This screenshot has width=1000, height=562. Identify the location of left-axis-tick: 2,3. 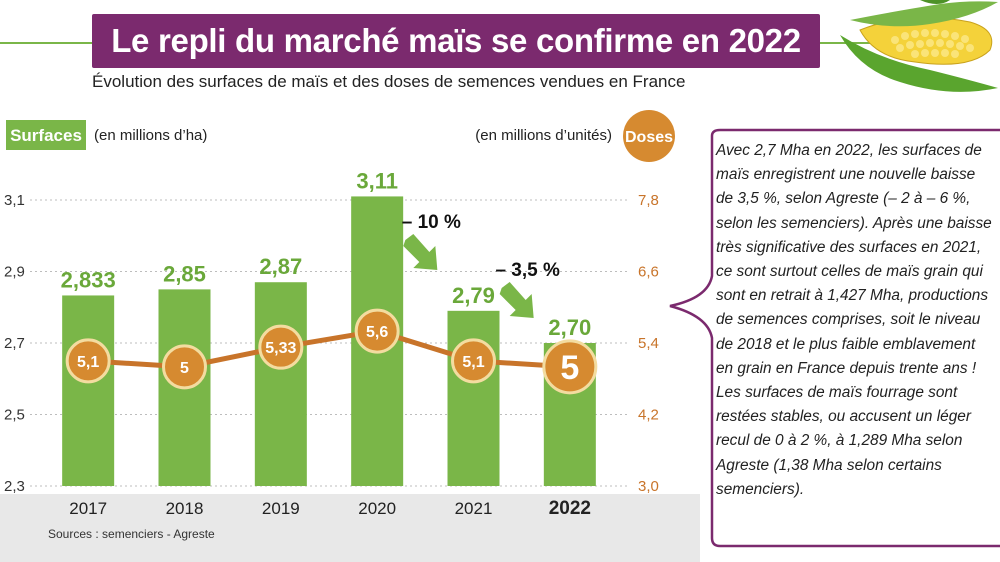
(14, 486).